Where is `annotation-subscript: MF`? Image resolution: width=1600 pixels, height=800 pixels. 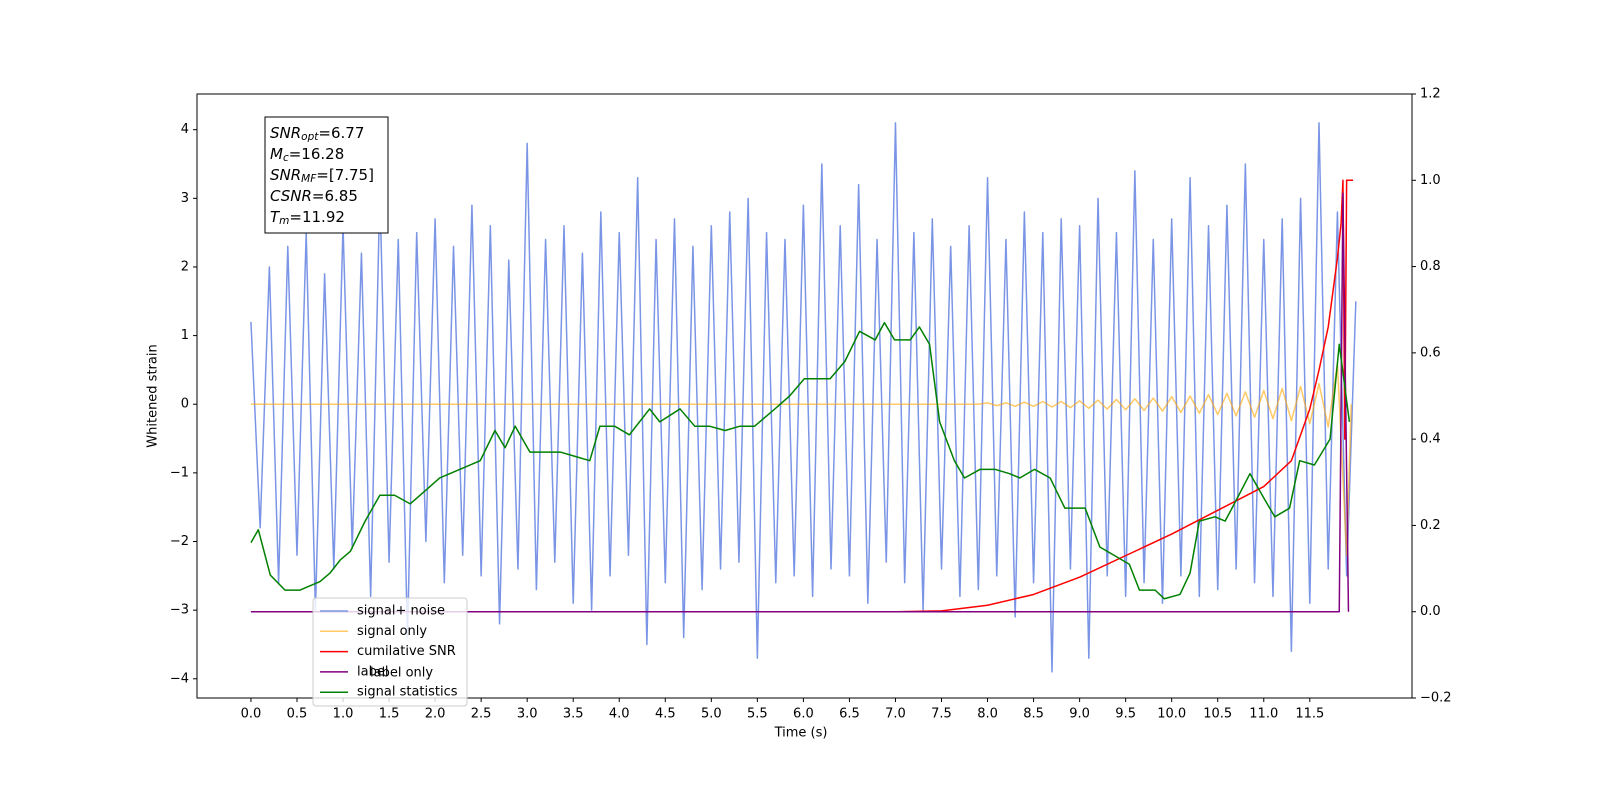
annotation-subscript: MF is located at coordinates (309, 179).